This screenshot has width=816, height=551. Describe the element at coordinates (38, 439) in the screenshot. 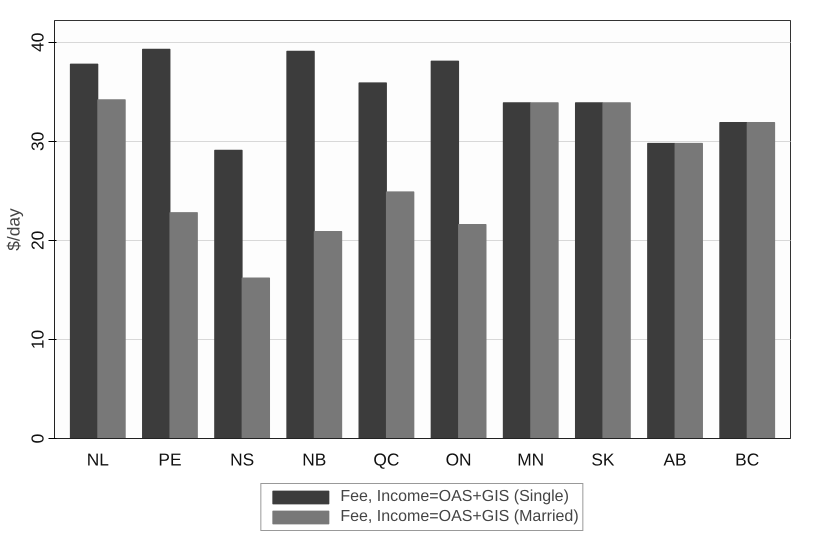

I see `y-tick-label: 0` at that location.